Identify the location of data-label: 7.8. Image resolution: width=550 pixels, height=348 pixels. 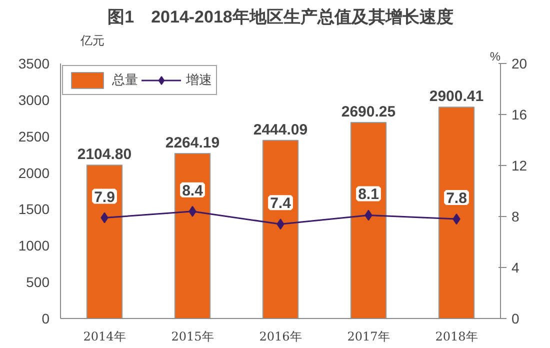
(456, 199).